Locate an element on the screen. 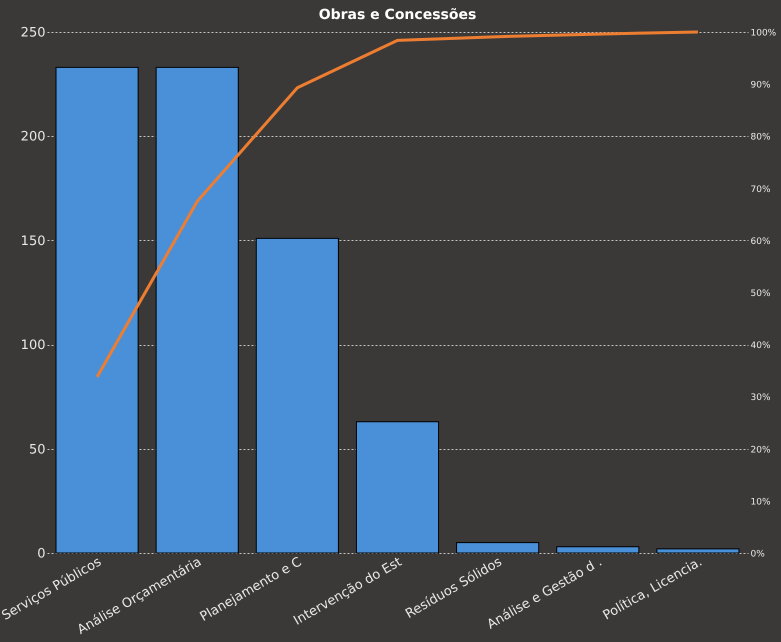  y2-tick-label: 0% is located at coordinates (758, 555).